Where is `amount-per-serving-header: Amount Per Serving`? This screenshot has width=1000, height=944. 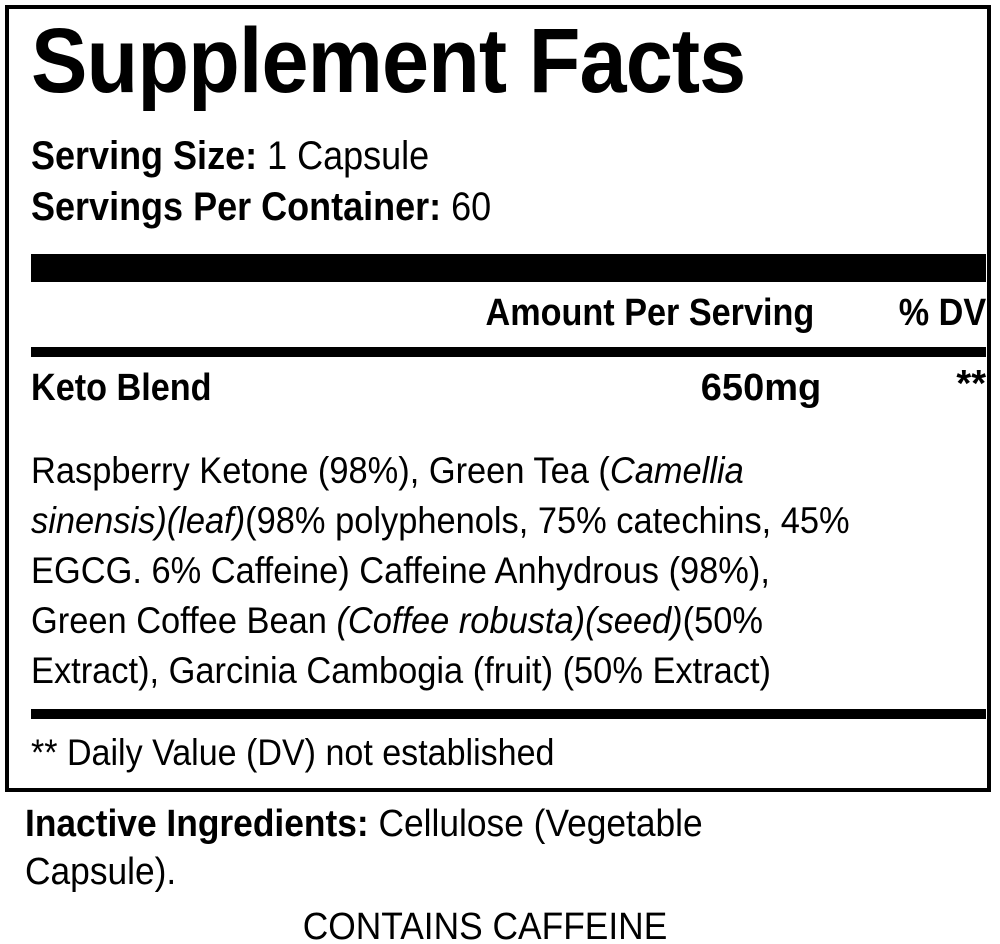
amount-per-serving-header: Amount Per Serving is located at coordinates (649, 313).